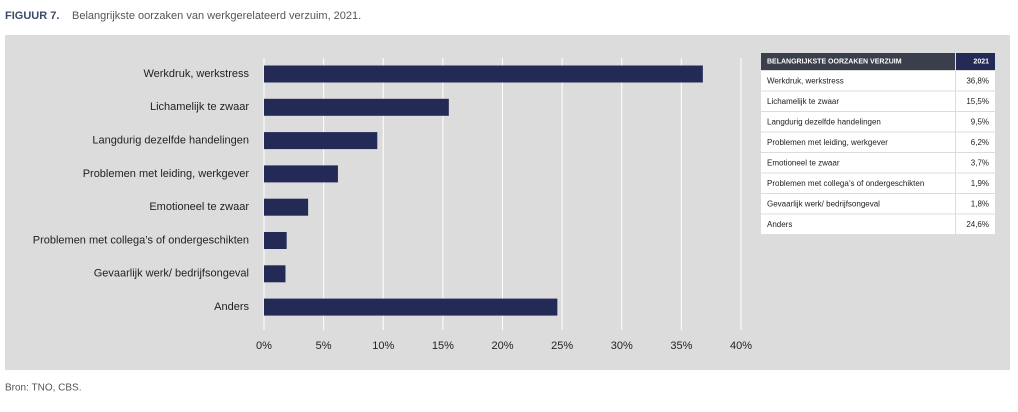  Describe the element at coordinates (231, 307) in the screenshot. I see `y-tick-label: Anders` at that location.